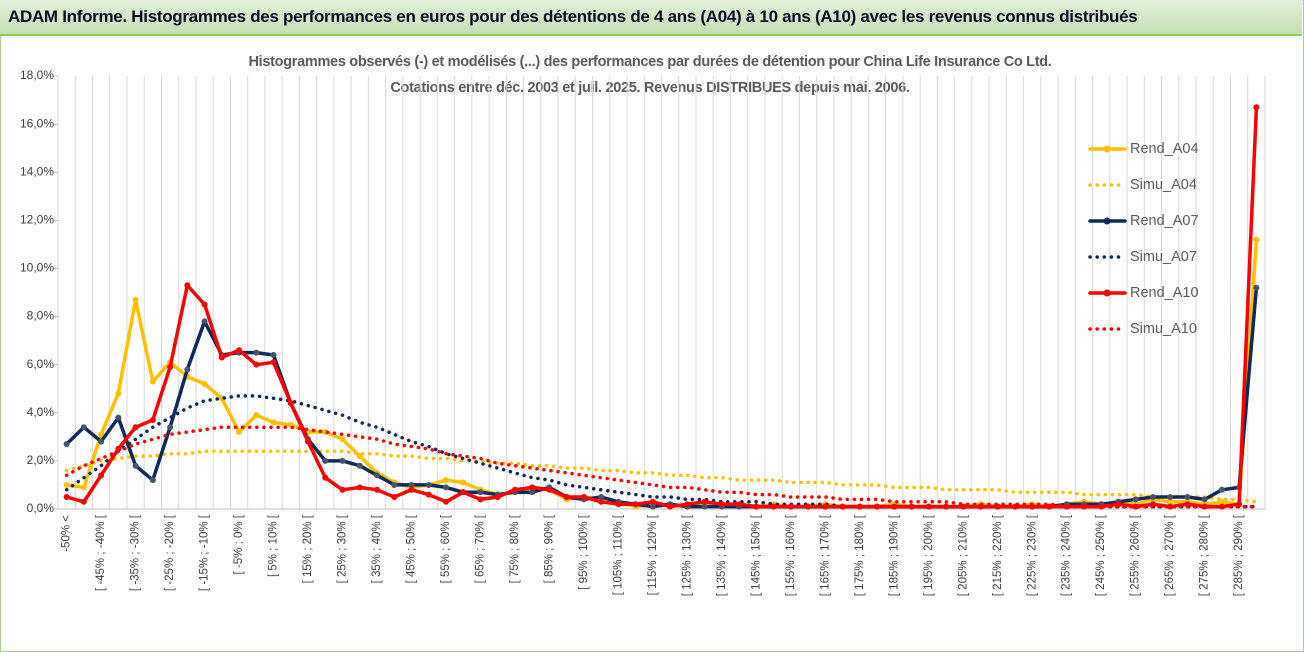 The width and height of the screenshot is (1304, 652). I want to click on x-tick-label: [ 35% ; 40% [, so click(377, 548).